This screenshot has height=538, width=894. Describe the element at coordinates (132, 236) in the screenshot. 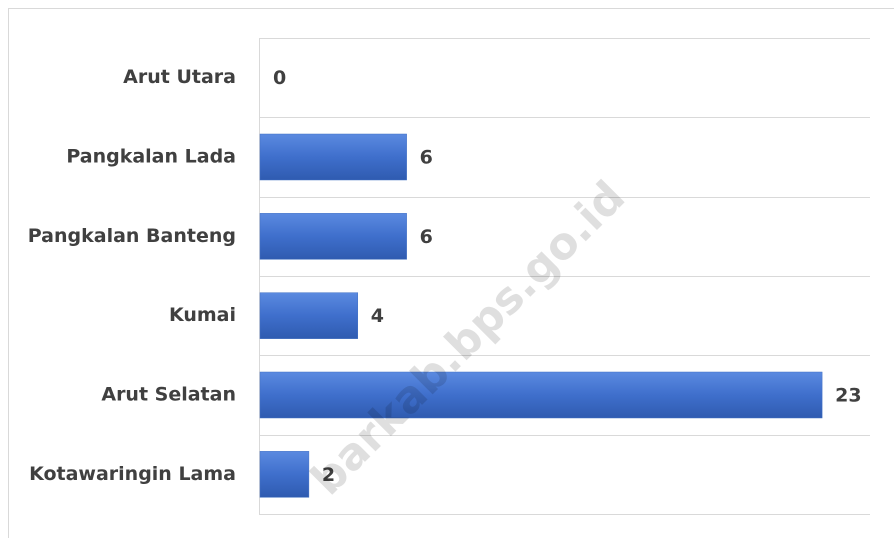

I see `category-label: Pangkalan Banteng` at that location.